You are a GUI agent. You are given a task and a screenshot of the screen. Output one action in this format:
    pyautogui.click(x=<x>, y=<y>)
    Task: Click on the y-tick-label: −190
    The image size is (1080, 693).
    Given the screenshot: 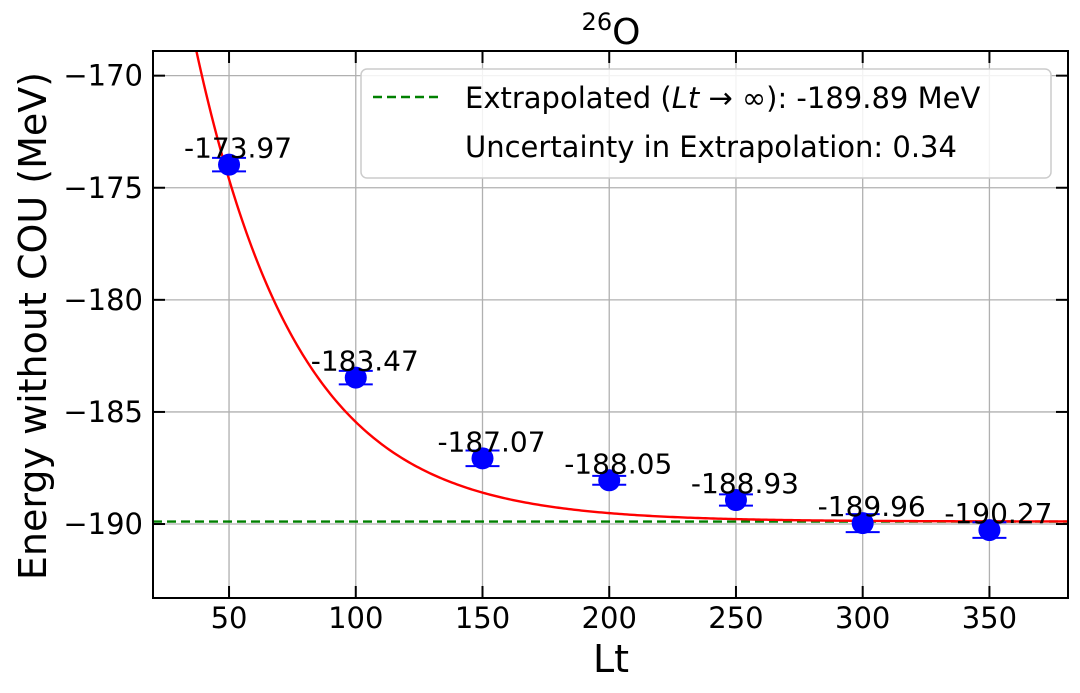 What is the action you would take?
    pyautogui.click(x=103, y=524)
    